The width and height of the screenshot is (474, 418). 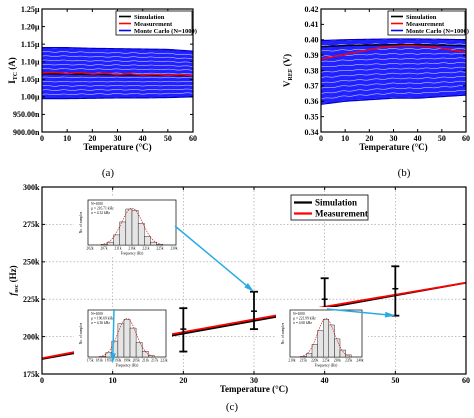 What do you see at coordinates (165, 31) in the screenshot?
I see `legend-entry: Monte Carlo (N=1000)` at bounding box center [165, 31].